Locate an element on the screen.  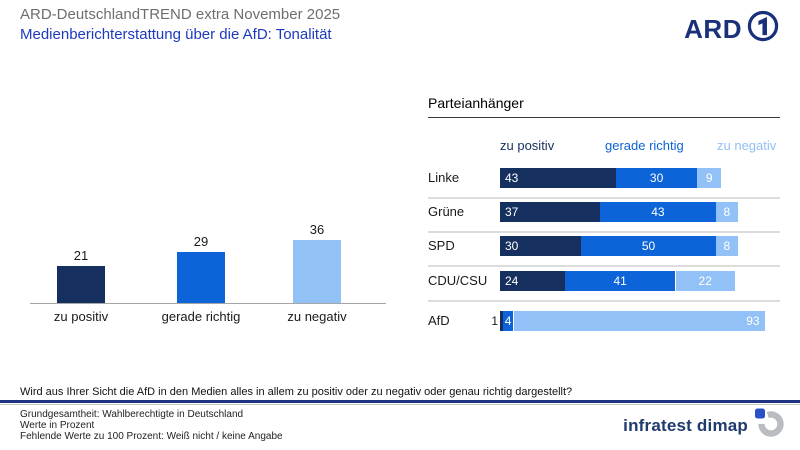
segment: 22 is located at coordinates (705, 281).